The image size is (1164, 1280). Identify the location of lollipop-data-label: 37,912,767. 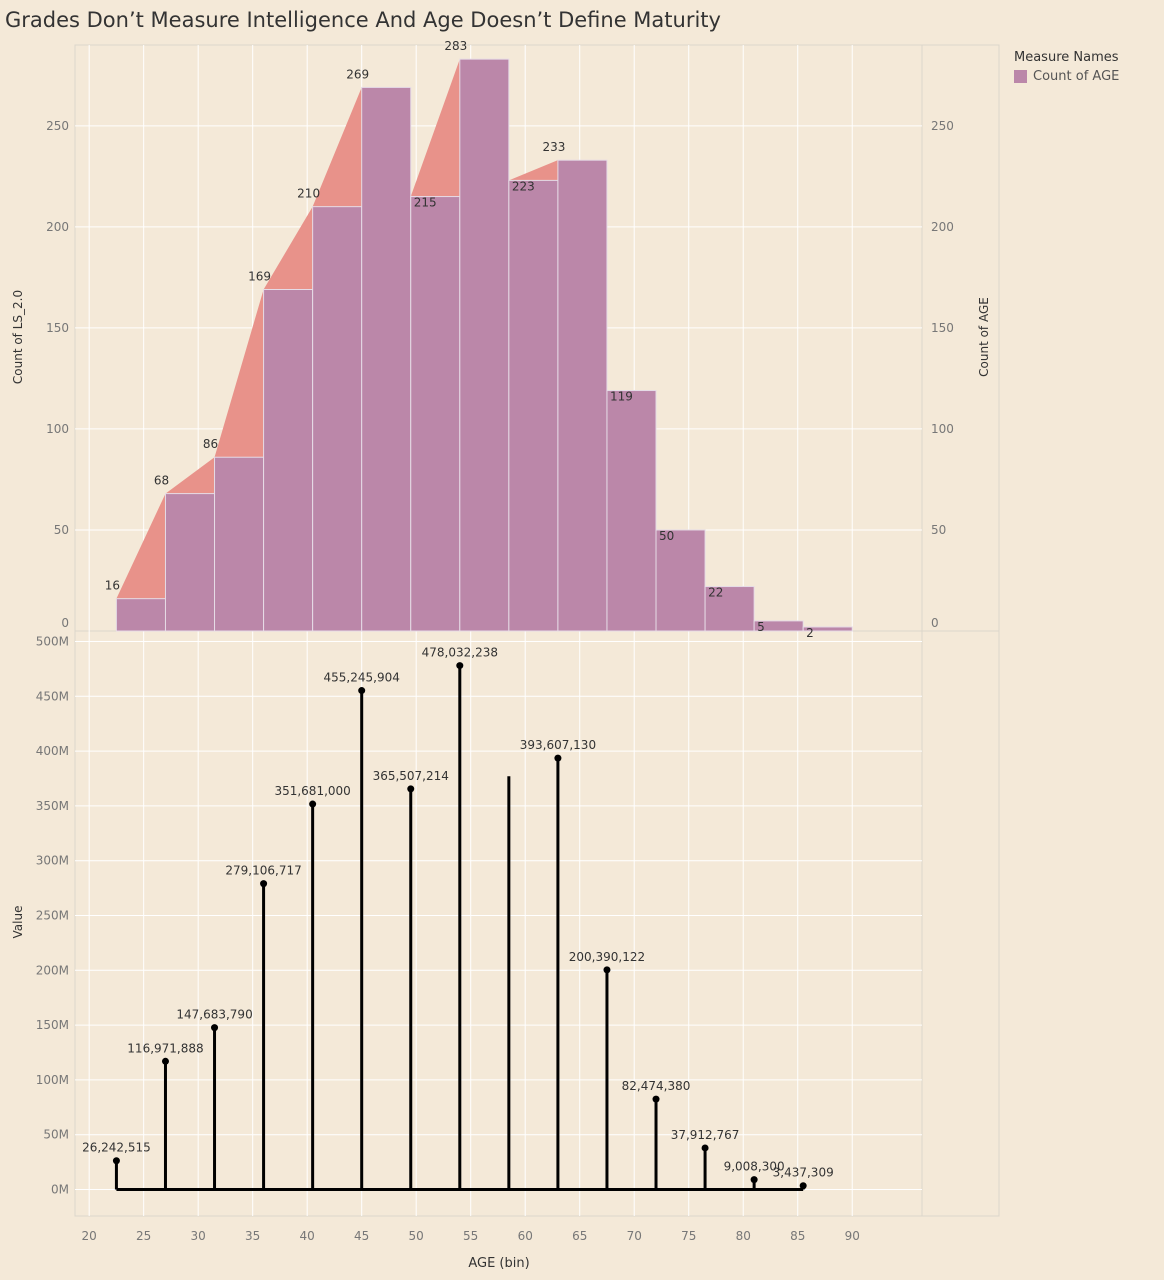
(705, 1135).